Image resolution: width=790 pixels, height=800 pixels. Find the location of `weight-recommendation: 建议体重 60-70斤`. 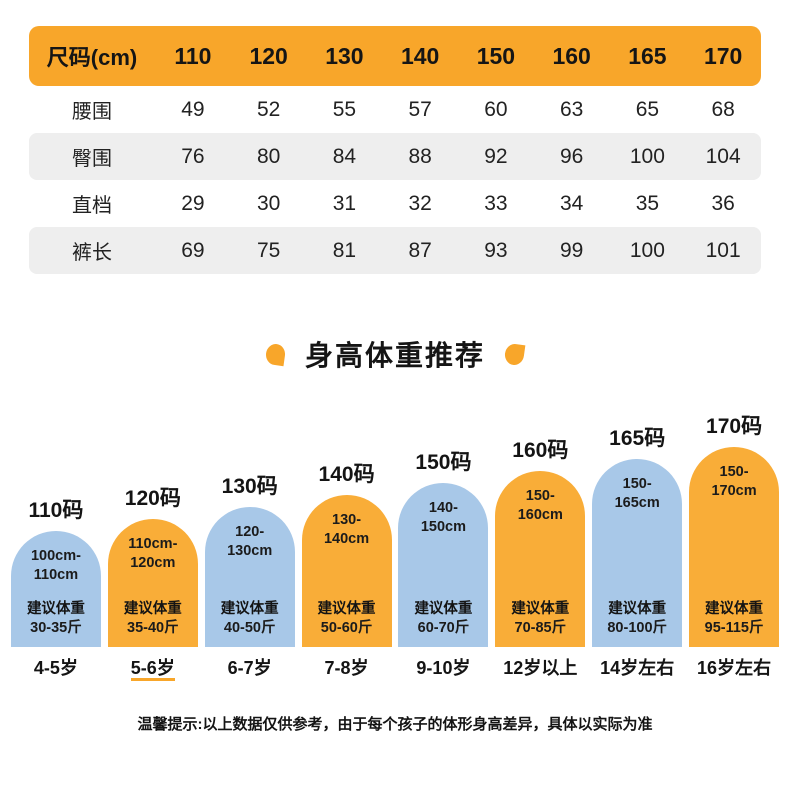

weight-recommendation: 建议体重 60-70斤 is located at coordinates (443, 619).